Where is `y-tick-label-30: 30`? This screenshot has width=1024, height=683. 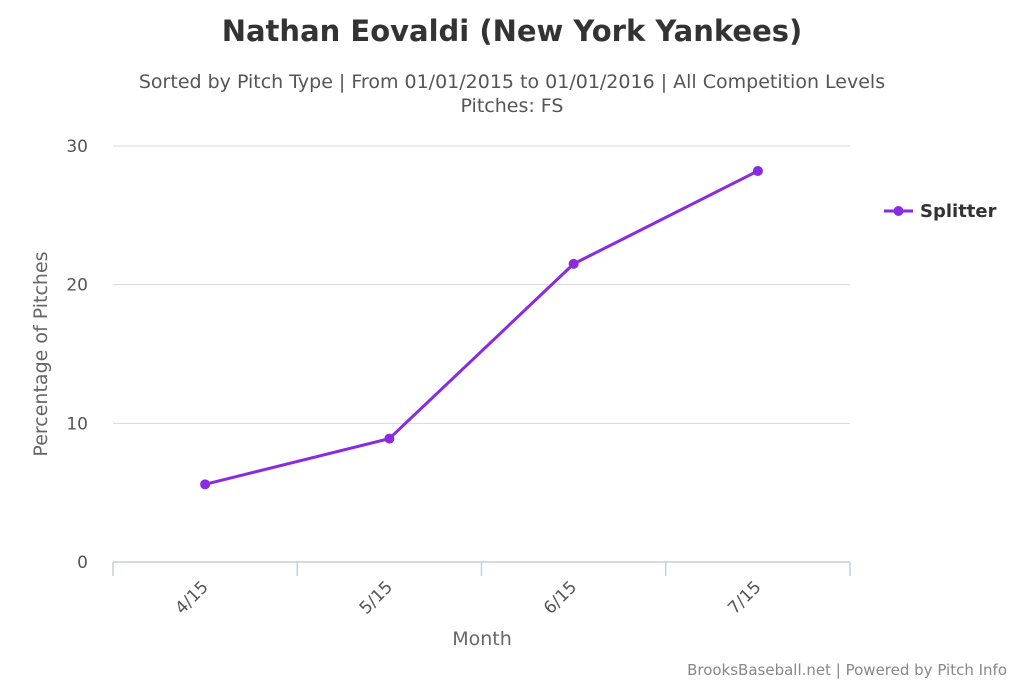 y-tick-label-30: 30 is located at coordinates (77, 147).